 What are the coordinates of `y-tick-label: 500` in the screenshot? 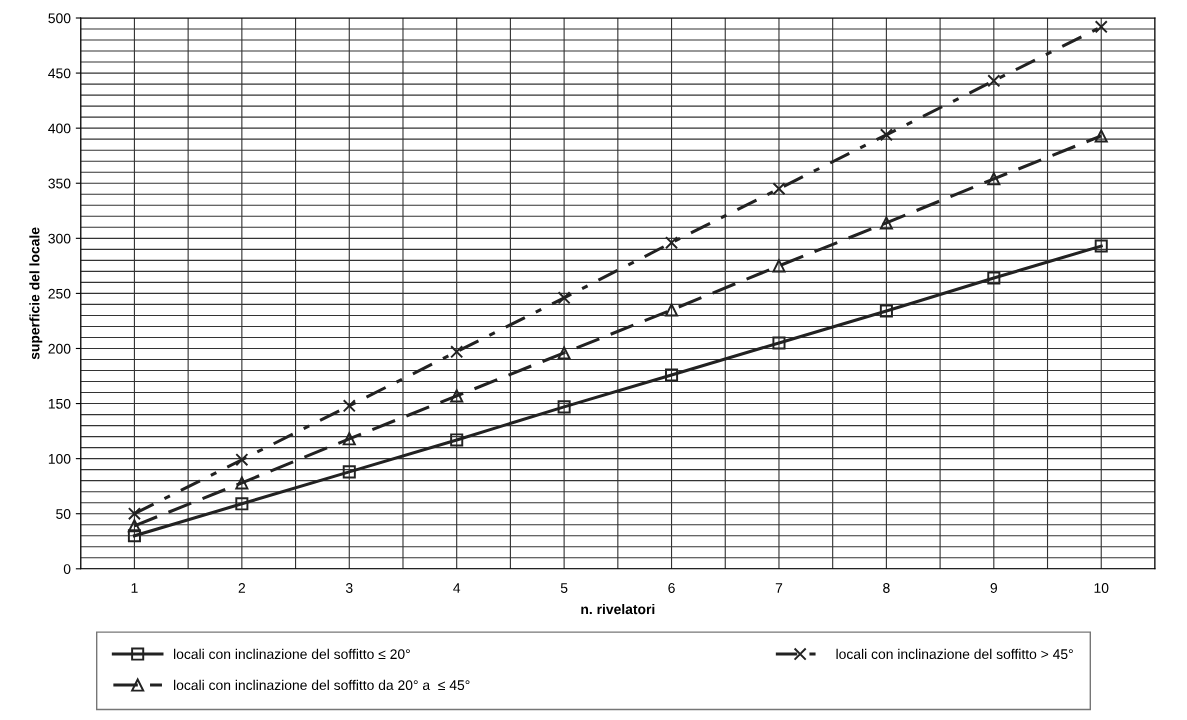 It's located at (59, 18).